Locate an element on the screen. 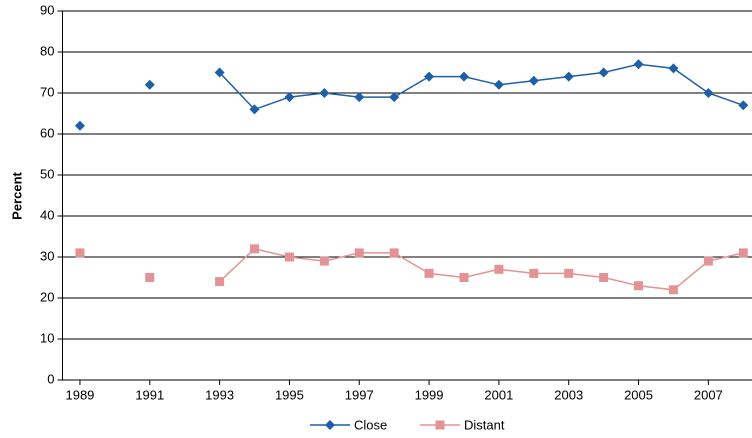 The image size is (752, 438). x-tick-label: 1995 is located at coordinates (289, 394).